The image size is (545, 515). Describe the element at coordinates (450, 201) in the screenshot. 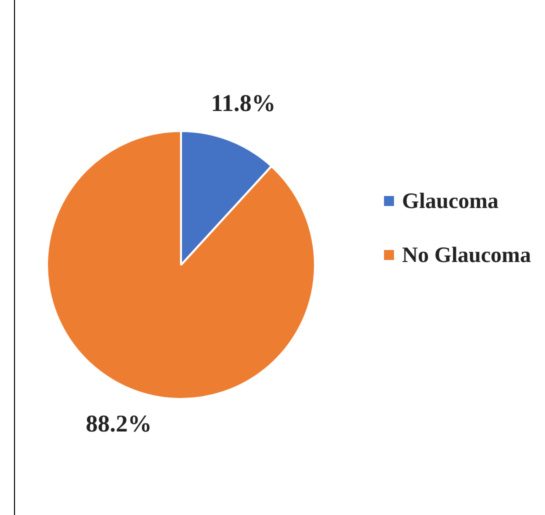

I see `legend-label: Glaucoma` at that location.